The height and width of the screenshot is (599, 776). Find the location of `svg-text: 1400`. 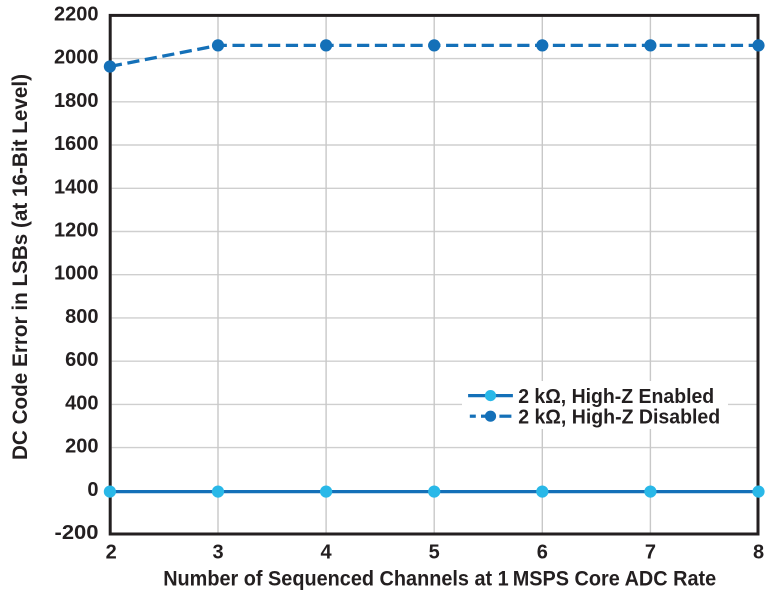

svg-text: 1400 is located at coordinates (76, 187).